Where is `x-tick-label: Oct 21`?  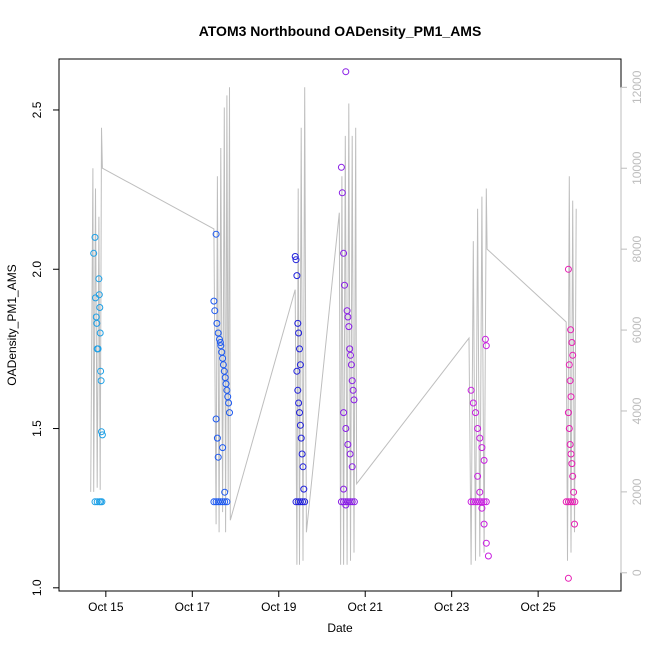 x-tick-label: Oct 21 is located at coordinates (366, 607).